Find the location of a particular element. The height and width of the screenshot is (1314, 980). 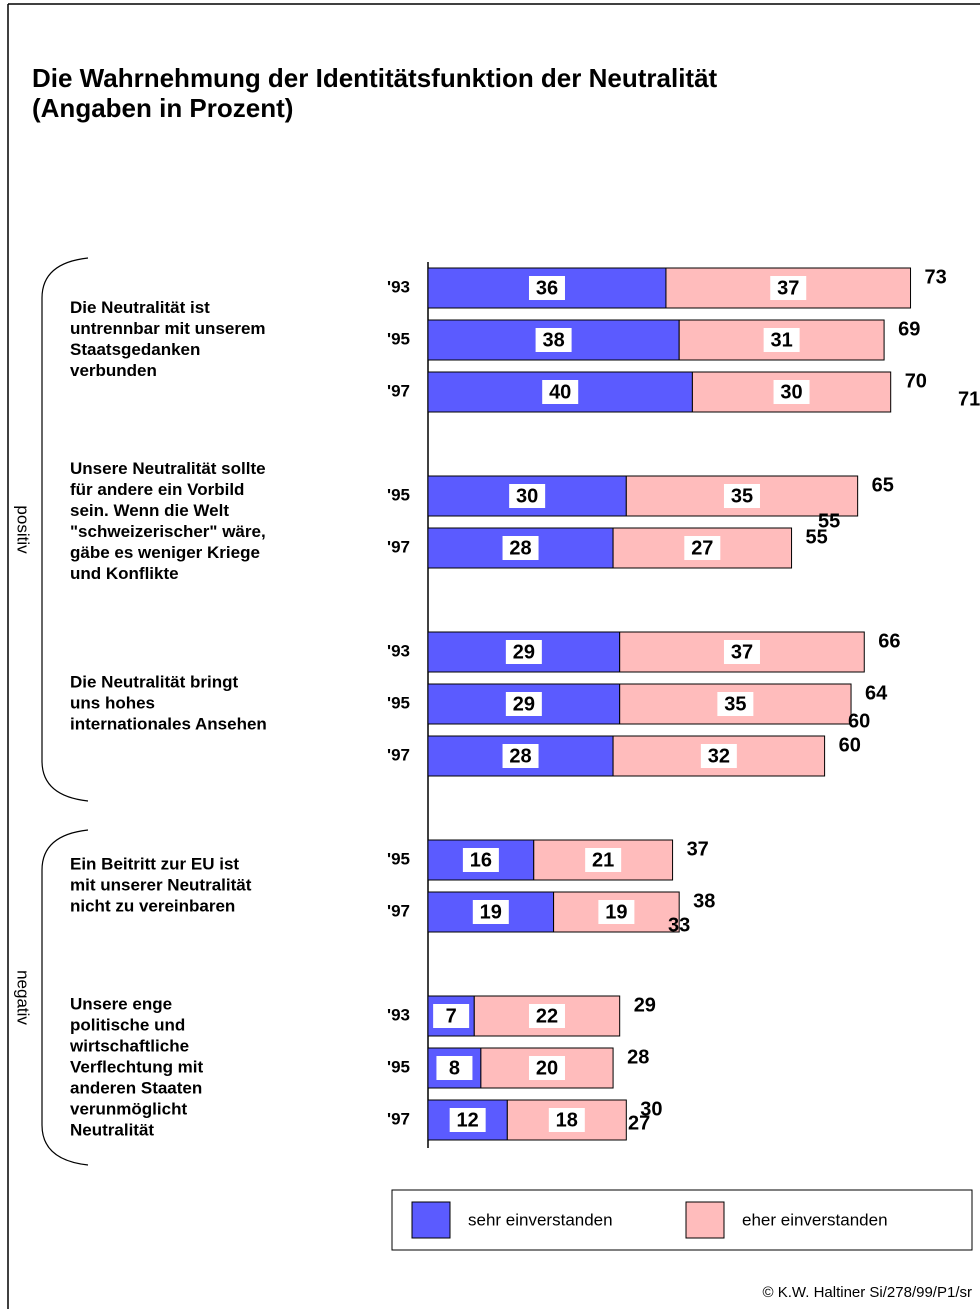

group-label: Staatsgedanken is located at coordinates (135, 349).